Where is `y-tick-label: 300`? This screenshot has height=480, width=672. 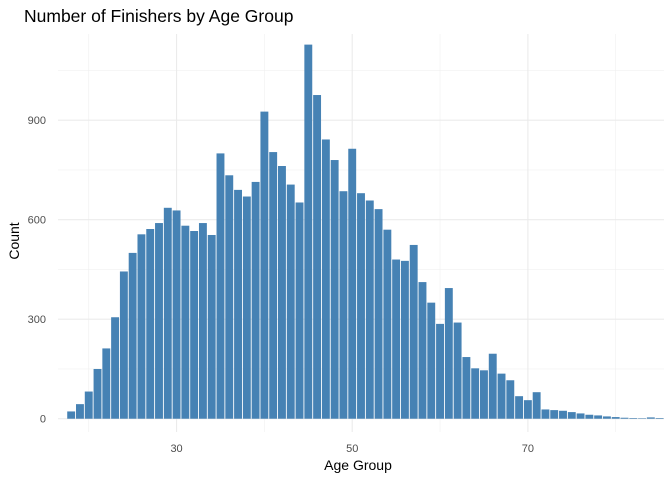 y-tick-label: 300 is located at coordinates (37, 320).